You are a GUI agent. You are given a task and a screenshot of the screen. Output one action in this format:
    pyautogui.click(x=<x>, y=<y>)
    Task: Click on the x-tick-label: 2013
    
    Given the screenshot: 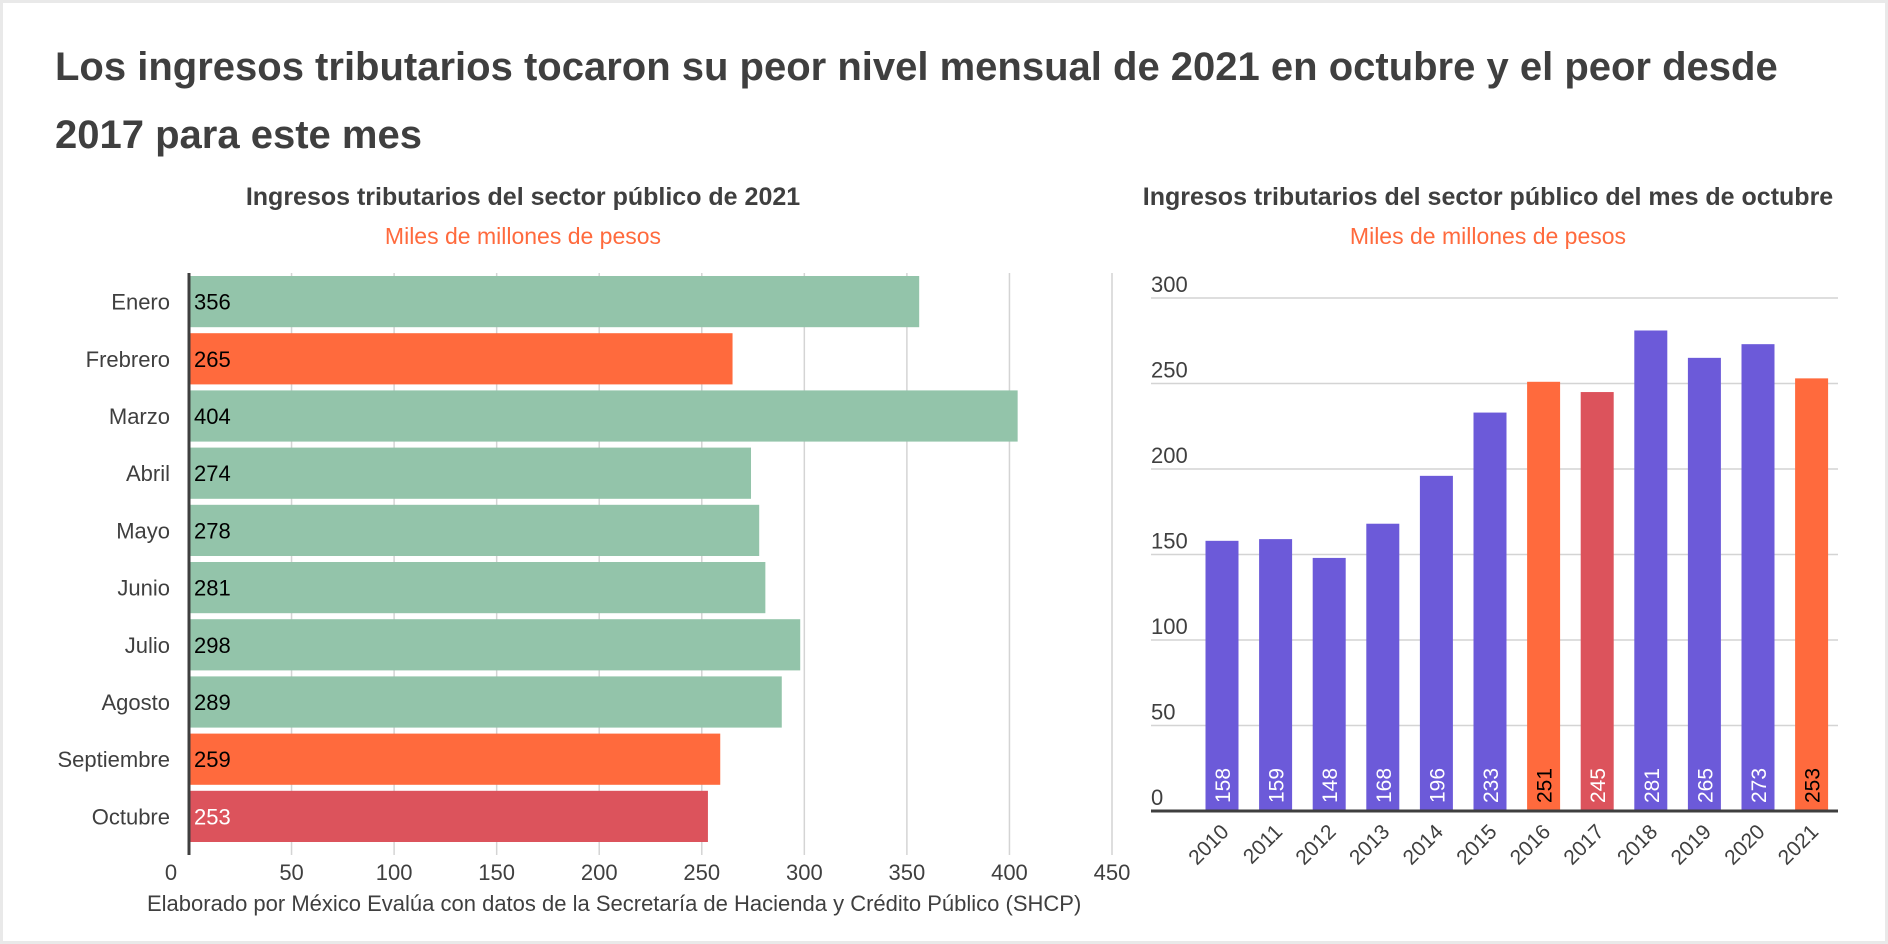 What is the action you would take?
    pyautogui.click(x=1369, y=844)
    